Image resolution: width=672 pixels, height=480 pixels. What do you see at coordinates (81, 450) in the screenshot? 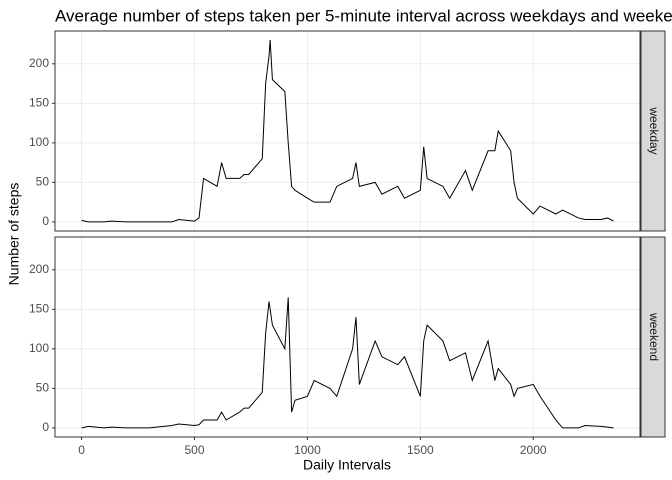
I see `x-tick-label: 0` at bounding box center [81, 450].